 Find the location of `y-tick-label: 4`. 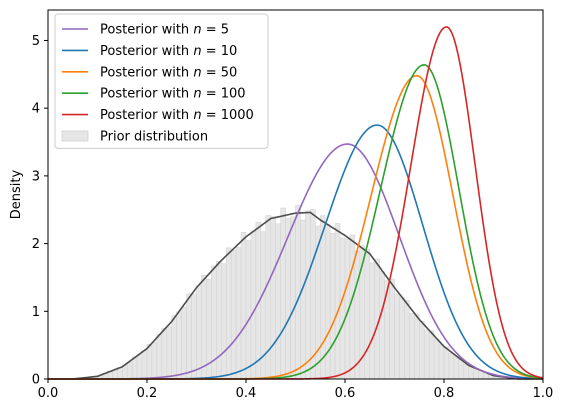

y-tick-label: 4 is located at coordinates (36, 109).